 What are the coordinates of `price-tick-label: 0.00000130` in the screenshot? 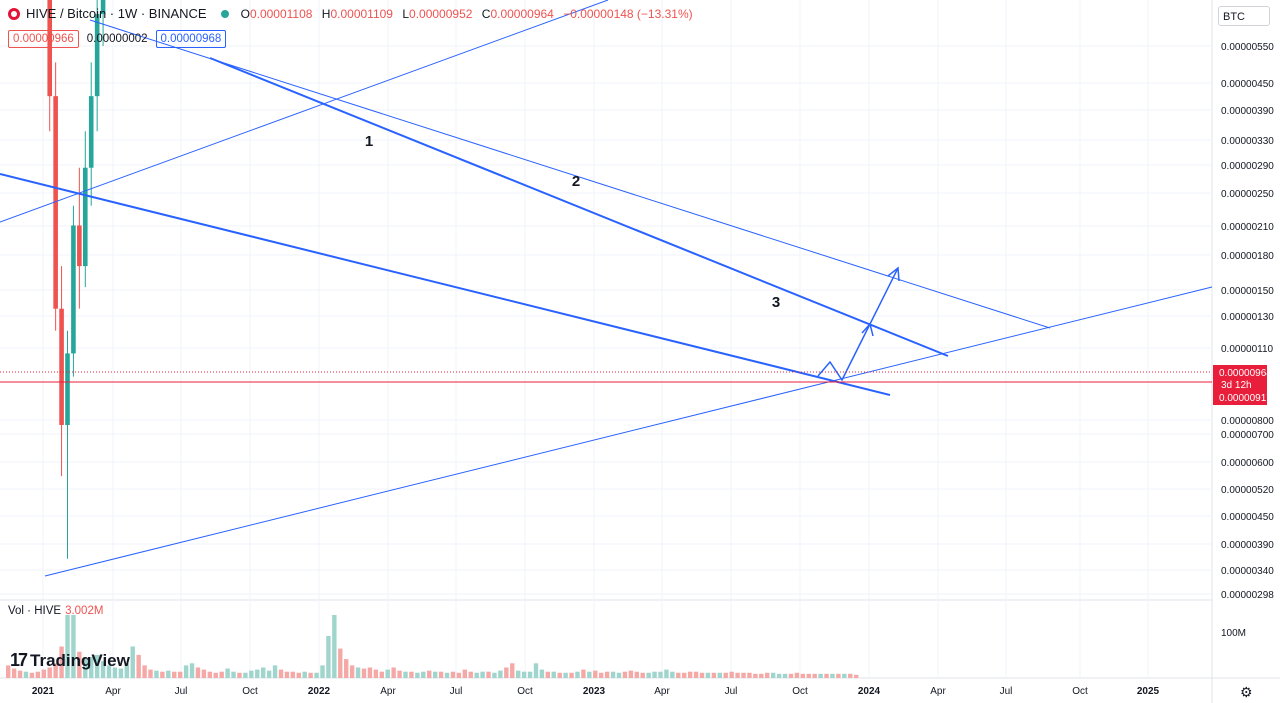 It's located at (1247, 317).